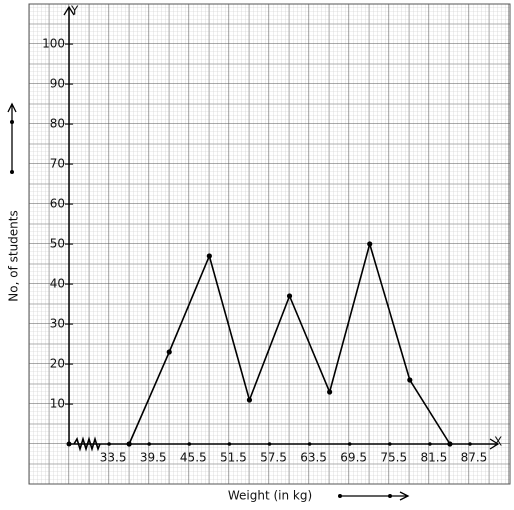 This screenshot has height=510, width=514. What do you see at coordinates (433, 458) in the screenshot?
I see `x-tick-label: 81.5` at bounding box center [433, 458].